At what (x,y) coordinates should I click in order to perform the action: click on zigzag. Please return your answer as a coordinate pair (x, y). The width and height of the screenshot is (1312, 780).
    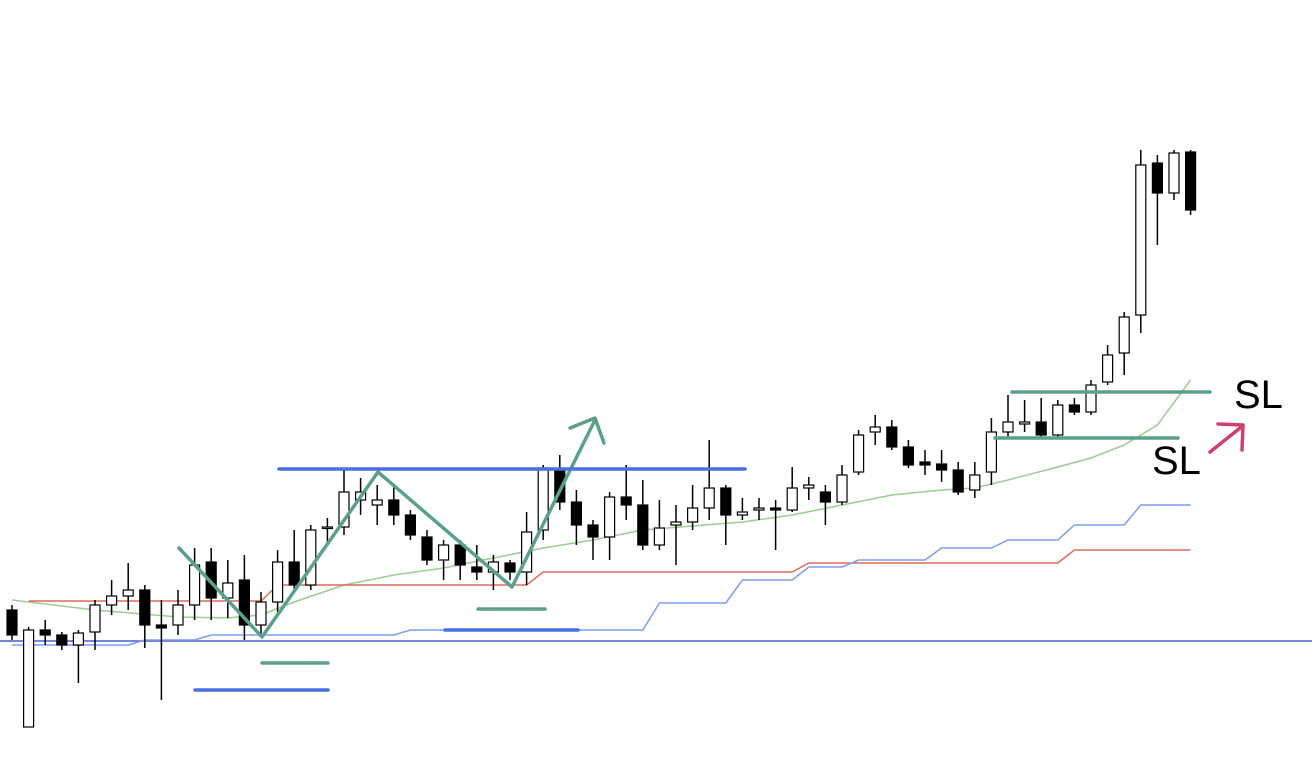
    Looking at the image, I should click on (387, 528).